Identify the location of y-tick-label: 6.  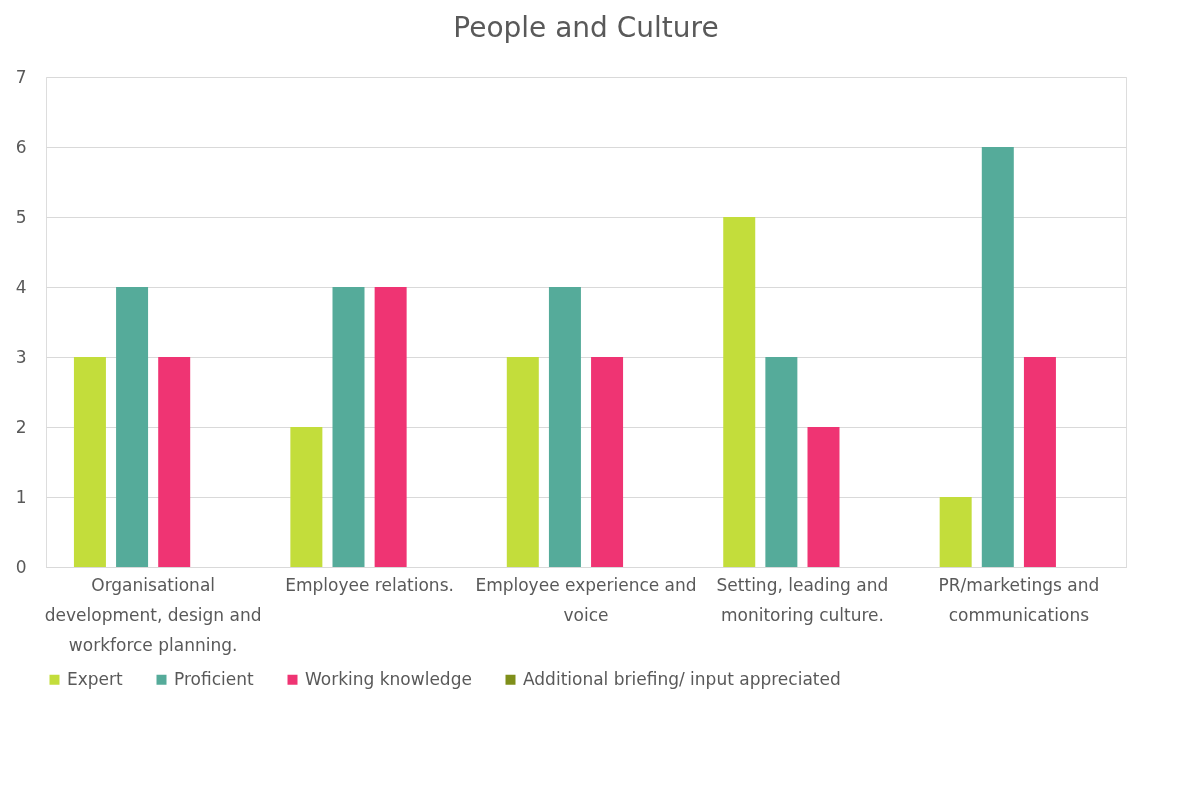
(21, 146).